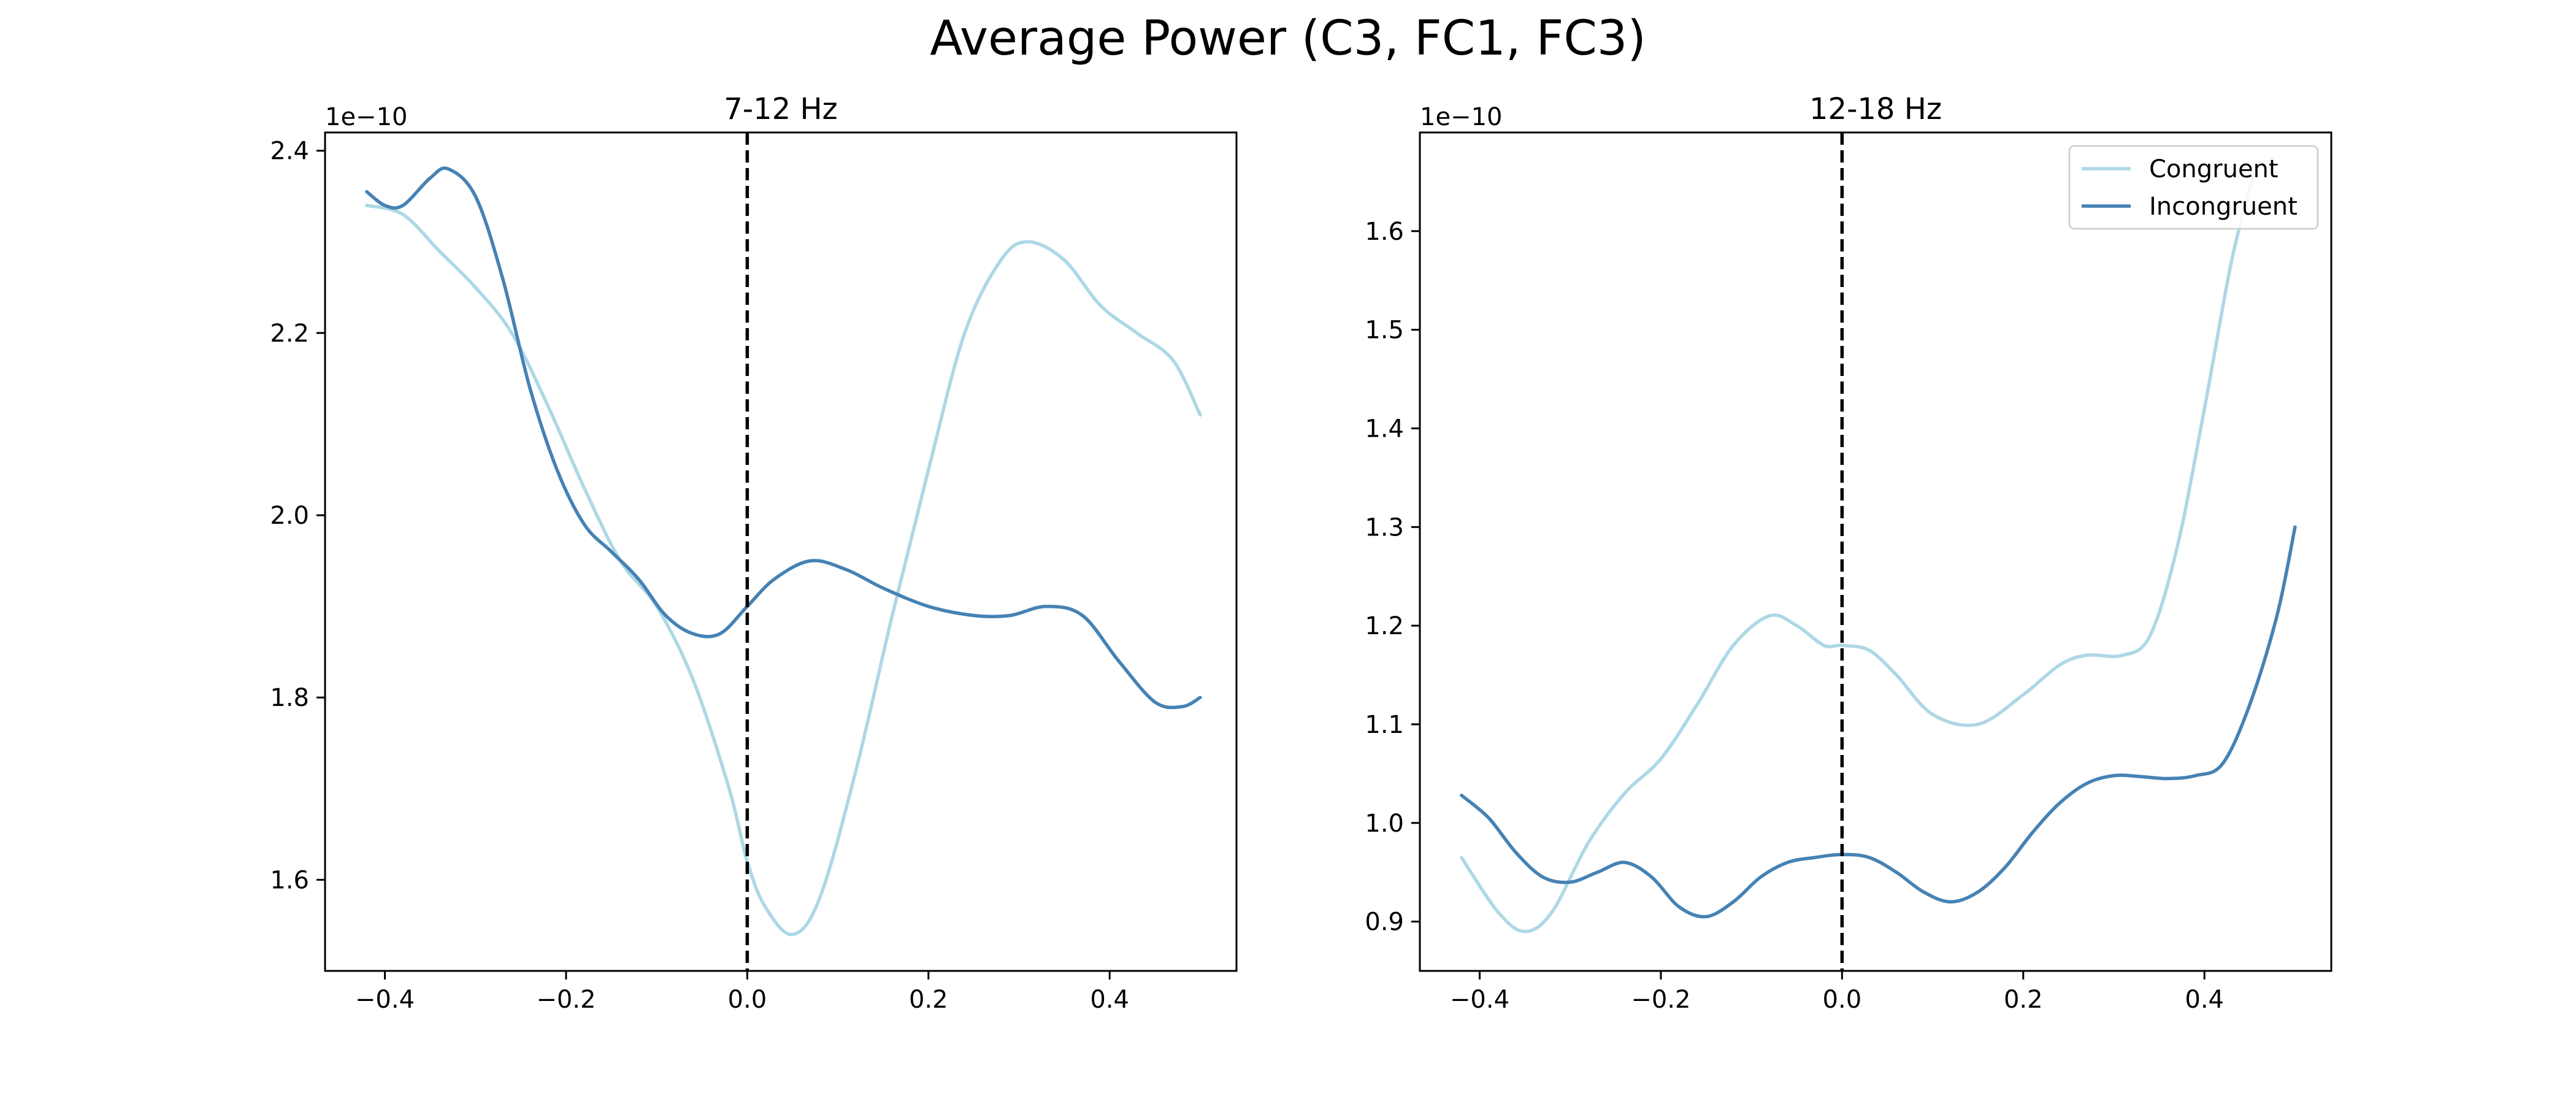  Describe the element at coordinates (1384, 725) in the screenshot. I see `y-tick-label: 1.1` at that location.